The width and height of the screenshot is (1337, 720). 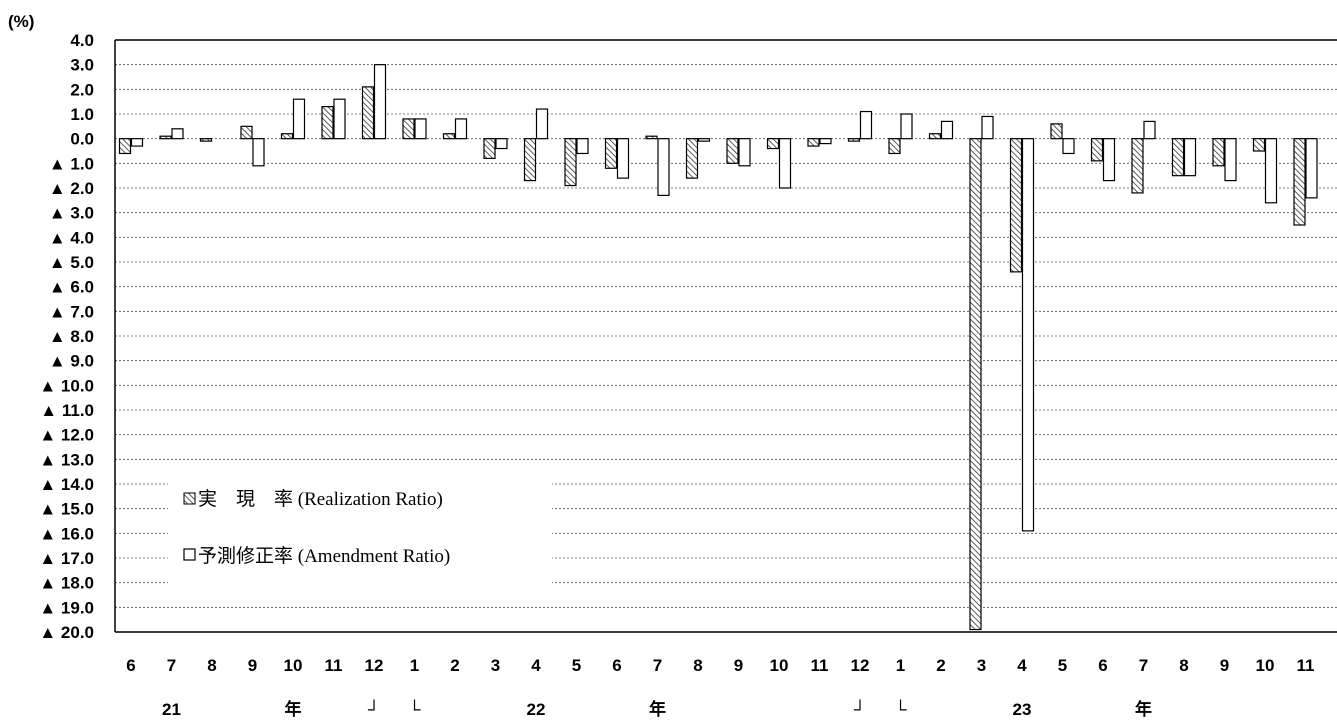 I want to click on x-tick-label: 5, so click(x=576, y=665).